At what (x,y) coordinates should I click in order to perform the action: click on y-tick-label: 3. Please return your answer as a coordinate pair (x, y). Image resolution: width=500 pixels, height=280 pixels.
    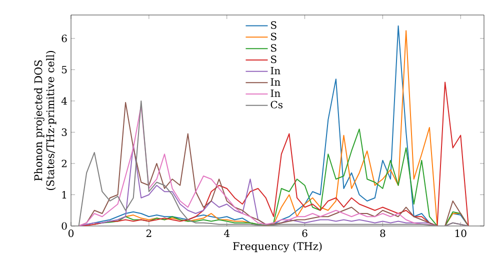
    Looking at the image, I should click on (64, 132).